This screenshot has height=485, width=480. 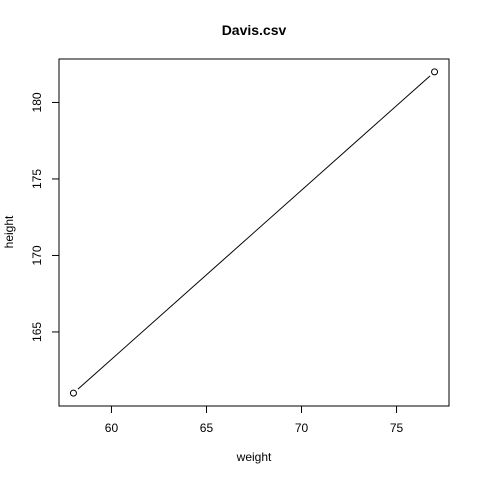 I want to click on y-axis-label: height, so click(x=9, y=231).